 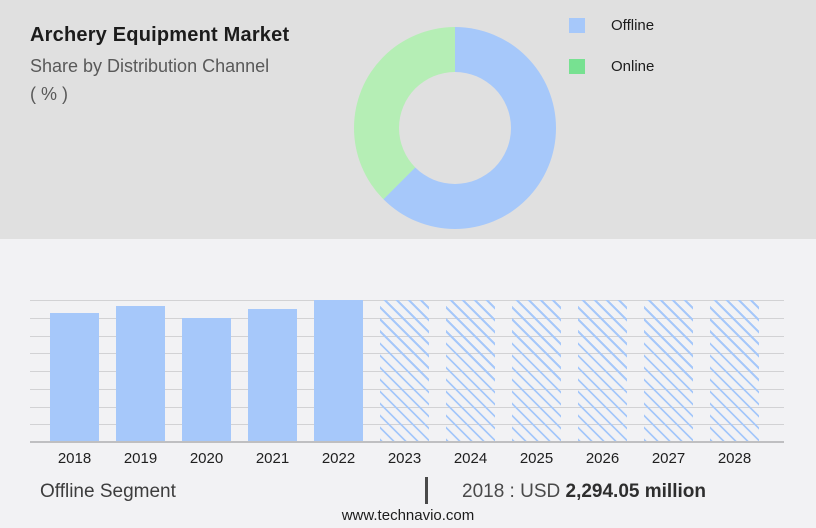 What do you see at coordinates (49, 94) in the screenshot?
I see `unit-label: ( % )` at bounding box center [49, 94].